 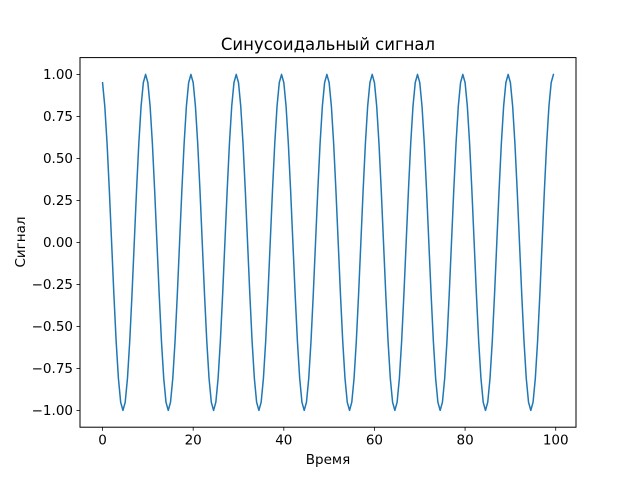 I want to click on y-tick-label: 0.25, so click(x=58, y=201).